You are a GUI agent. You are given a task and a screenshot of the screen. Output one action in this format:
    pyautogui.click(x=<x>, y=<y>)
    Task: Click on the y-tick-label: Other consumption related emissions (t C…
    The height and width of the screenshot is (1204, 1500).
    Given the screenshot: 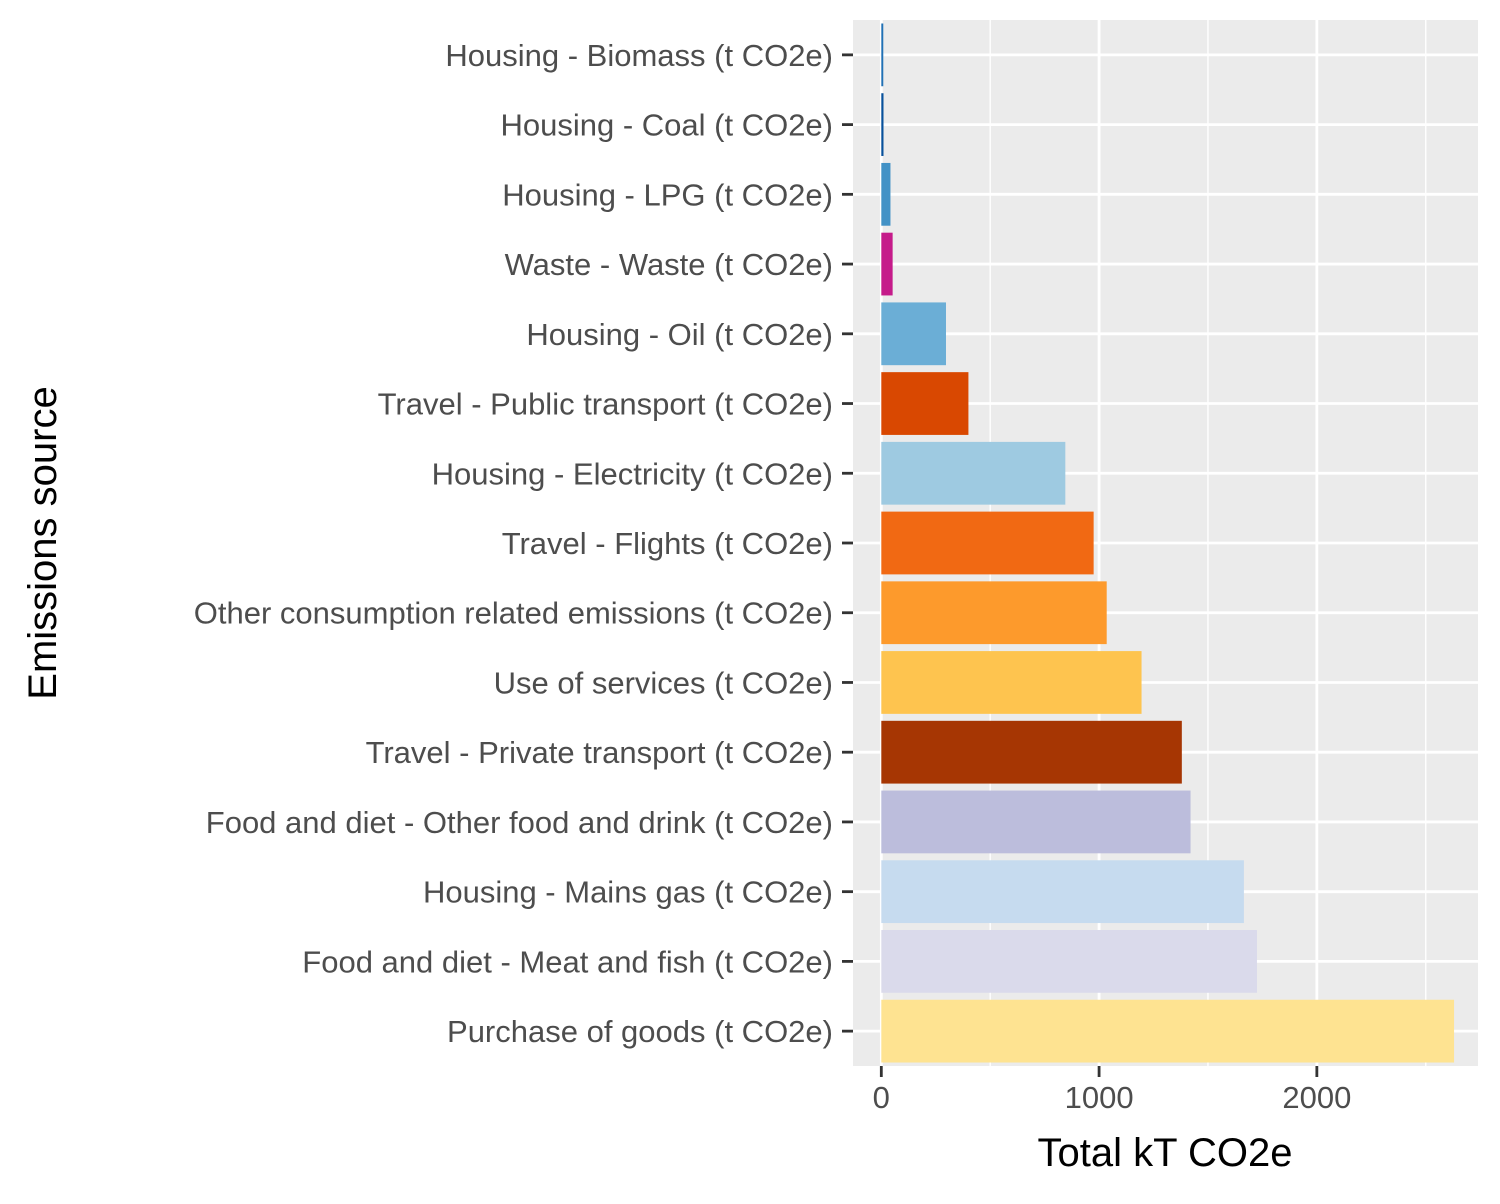 What is the action you would take?
    pyautogui.click(x=513, y=613)
    